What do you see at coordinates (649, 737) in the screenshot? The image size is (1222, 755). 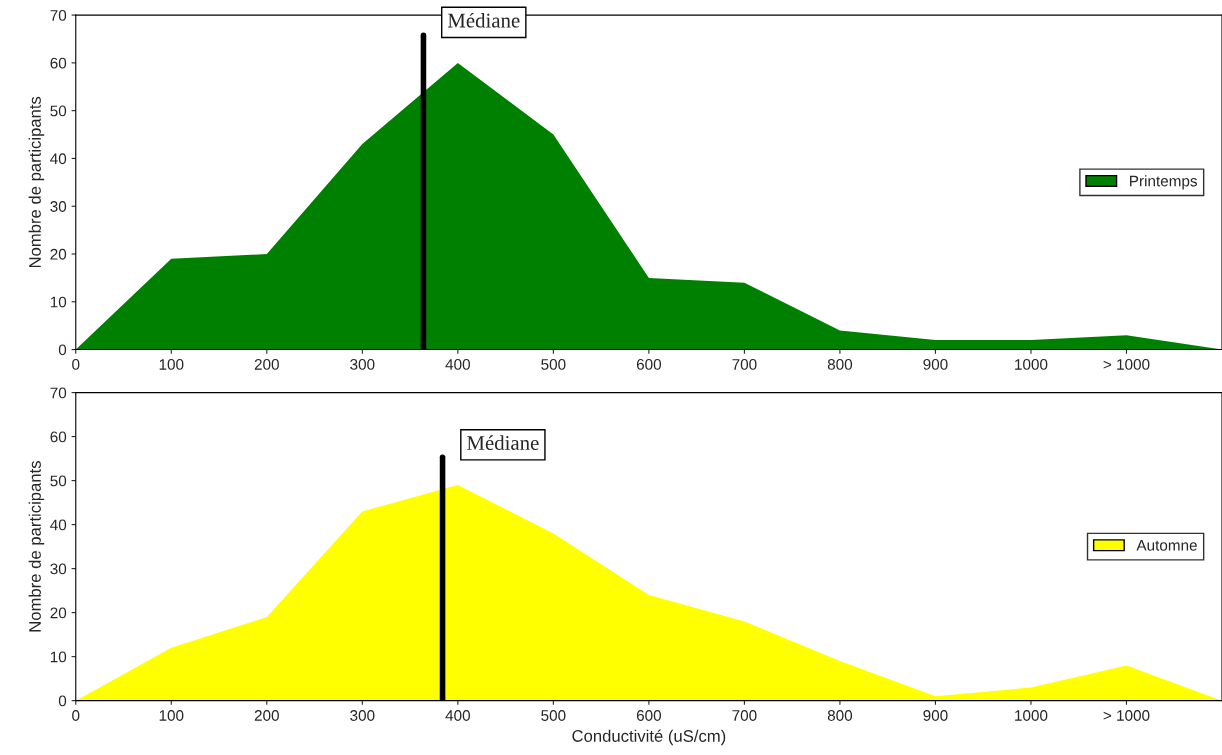 I see `x-axis-title: Conductivité (uS/cm)` at bounding box center [649, 737].